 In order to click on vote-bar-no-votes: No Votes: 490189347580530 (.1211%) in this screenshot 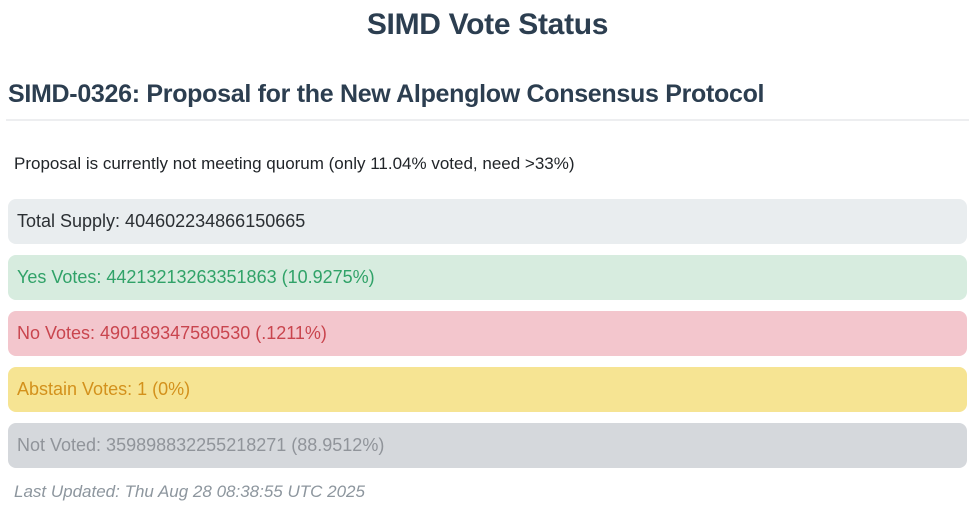, I will do `click(487, 333)`.